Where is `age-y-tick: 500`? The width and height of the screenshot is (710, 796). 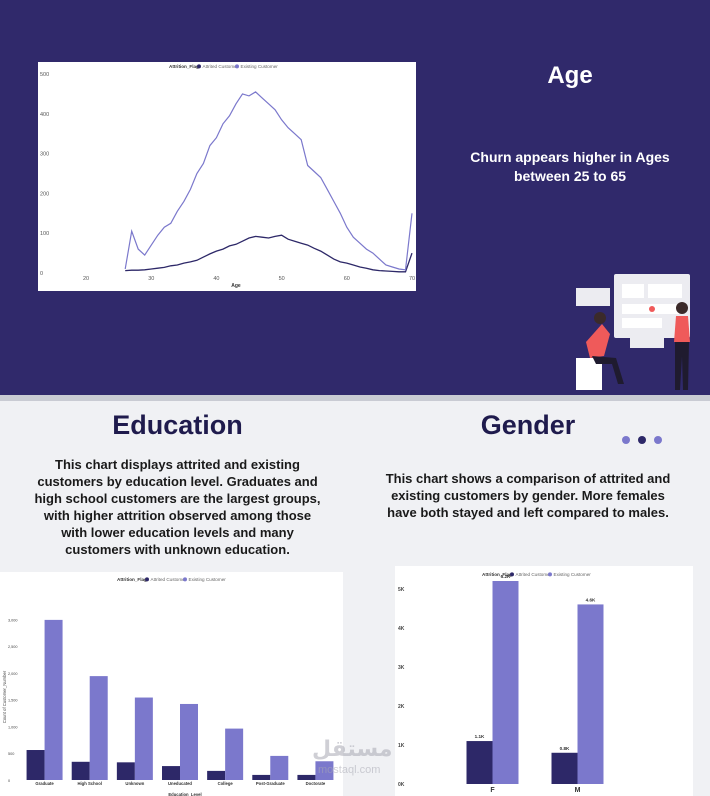
age-y-tick: 500 is located at coordinates (44, 75).